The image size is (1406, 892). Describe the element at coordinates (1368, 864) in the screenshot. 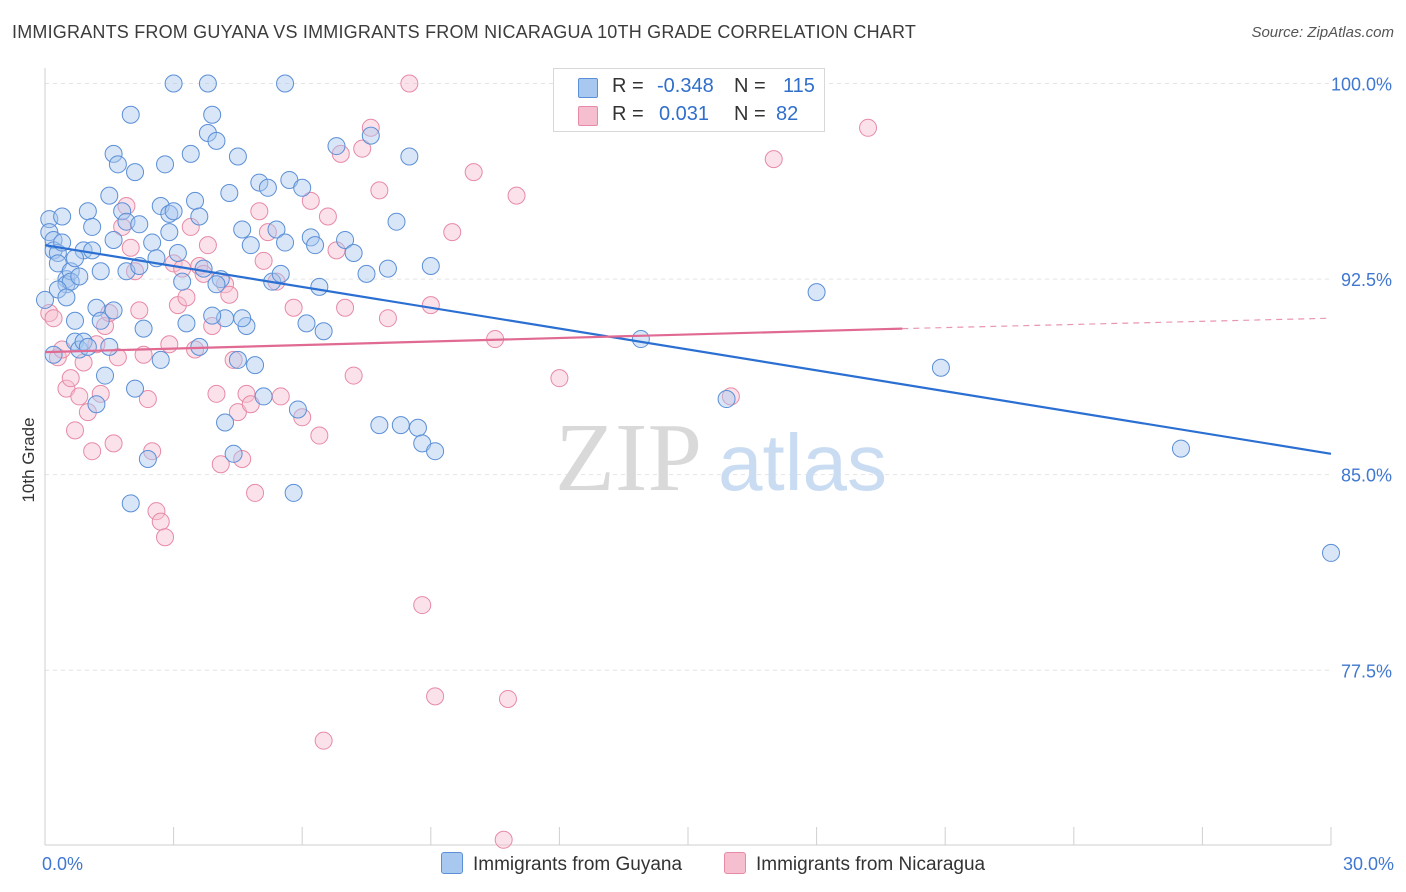

I see `x-tick-label: 30.0%` at that location.